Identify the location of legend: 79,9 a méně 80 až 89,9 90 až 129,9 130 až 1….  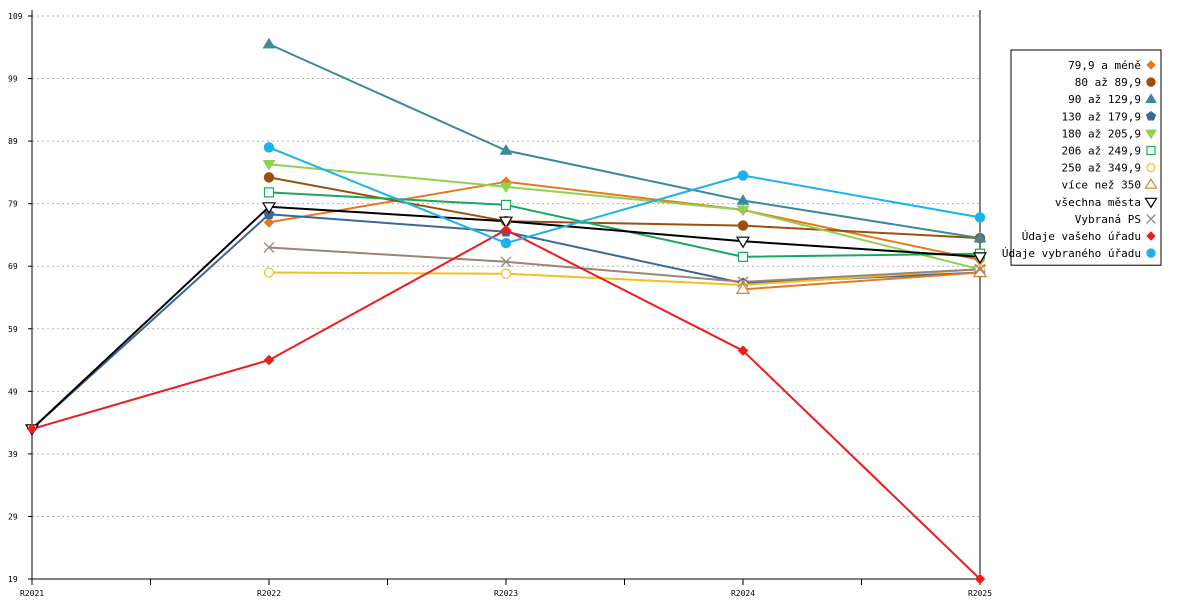
(1082, 157).